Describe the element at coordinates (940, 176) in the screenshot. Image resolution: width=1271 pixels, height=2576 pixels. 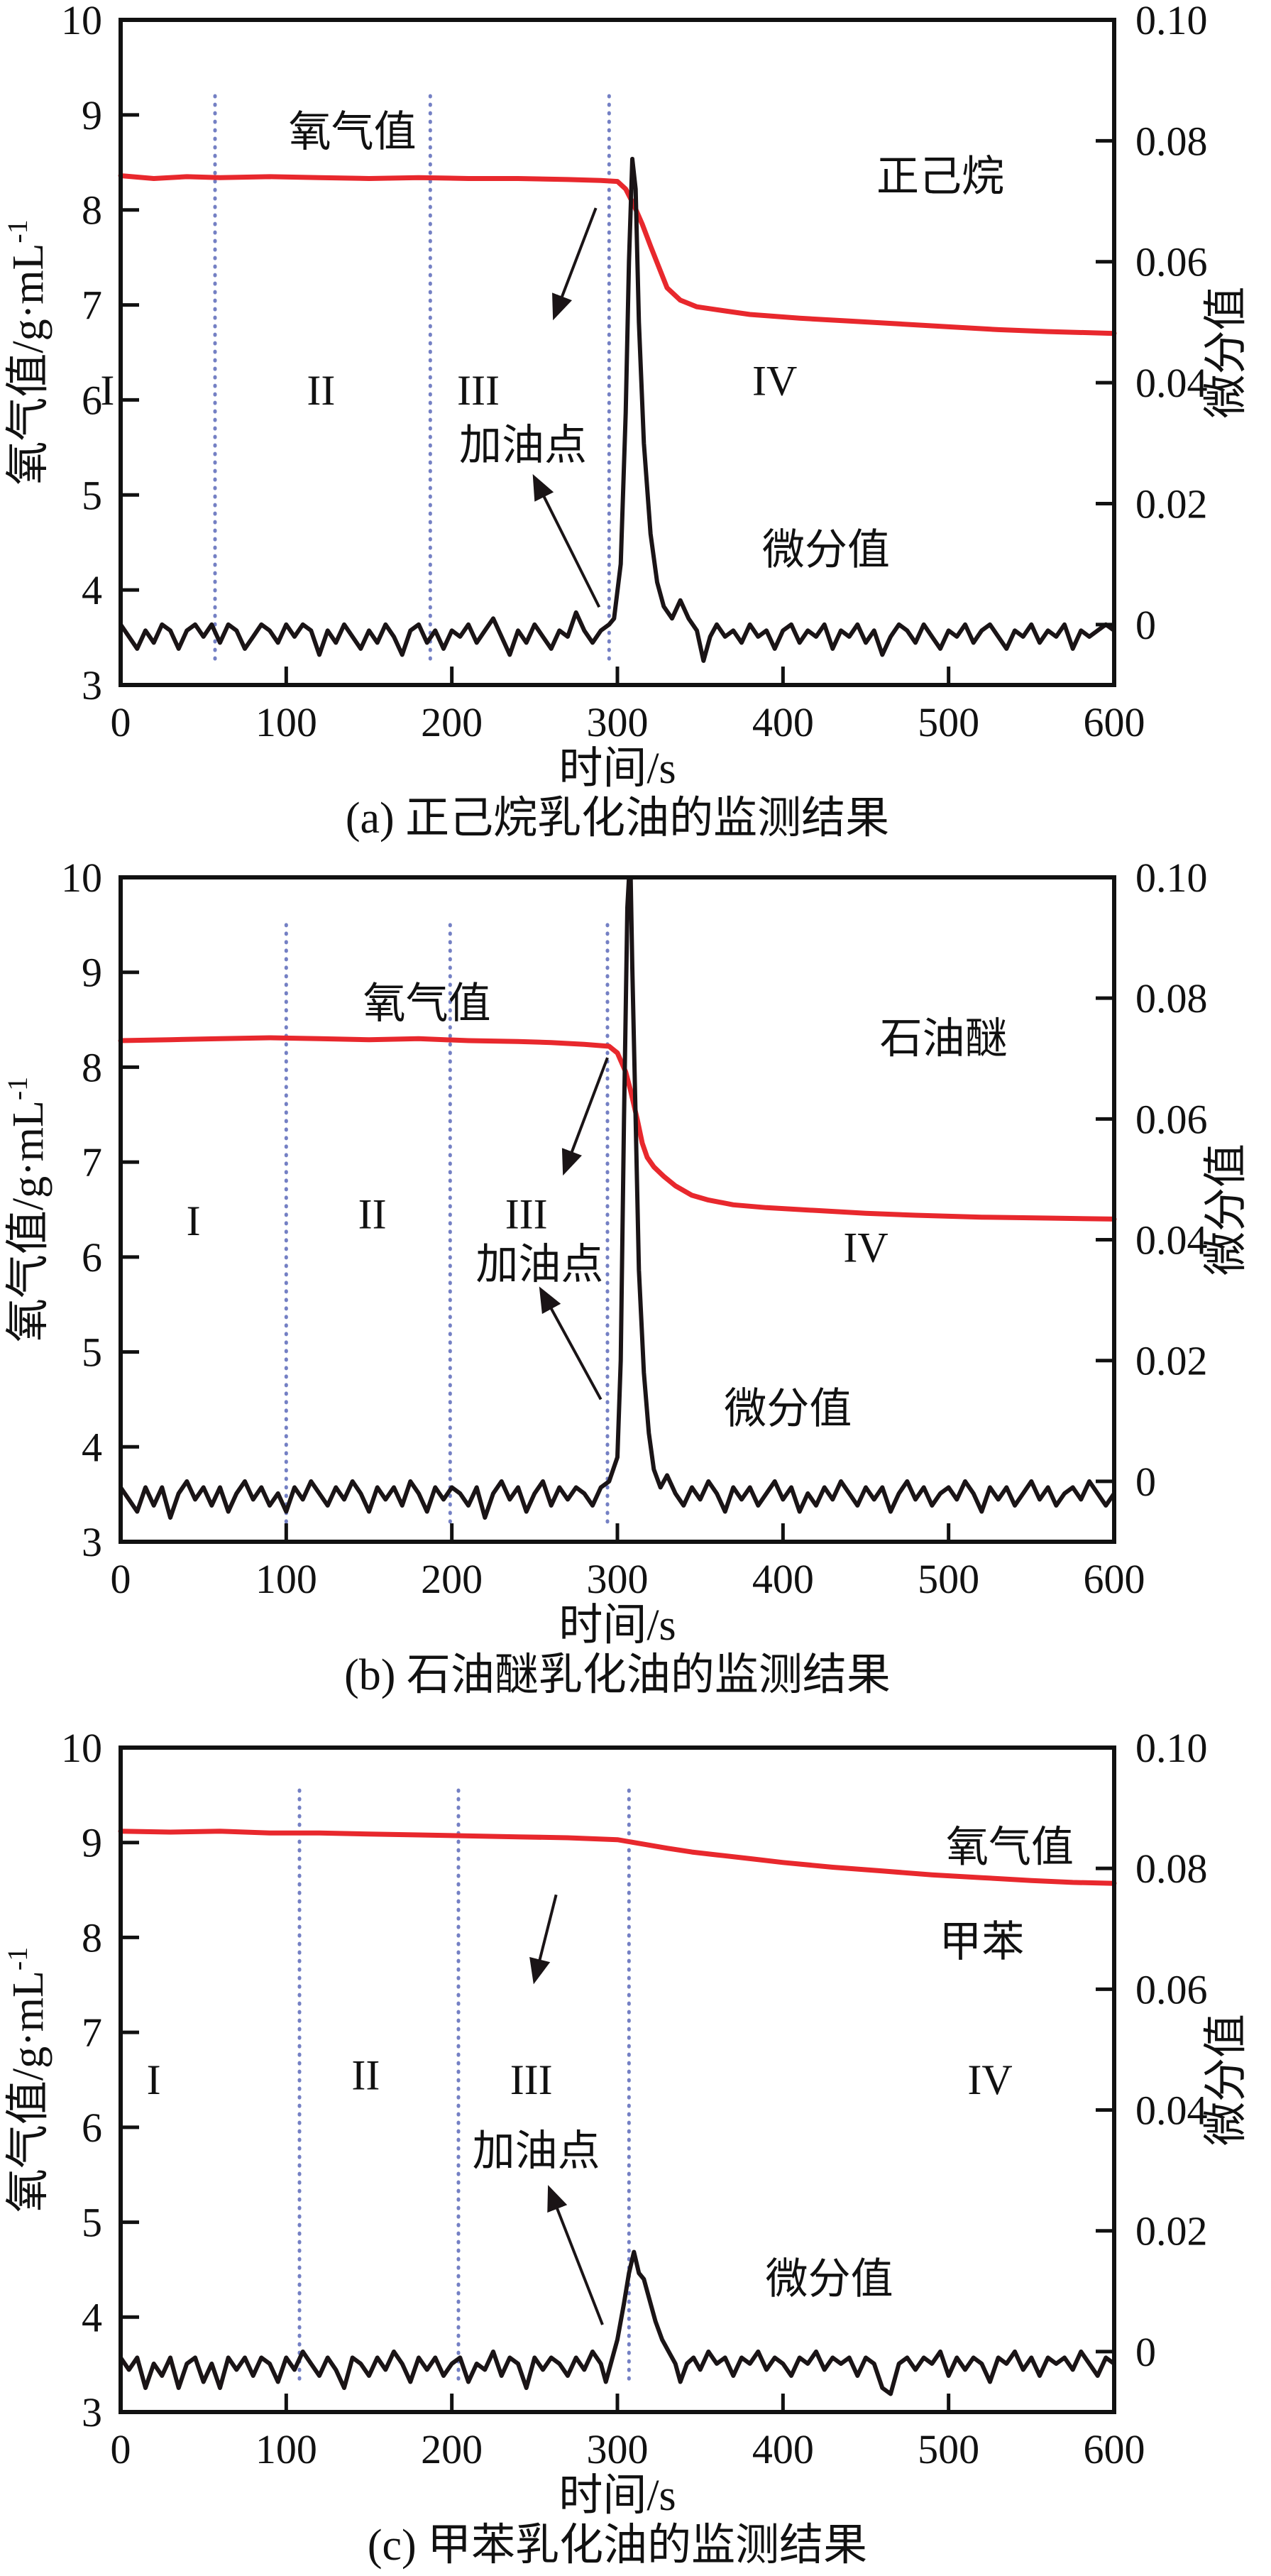
I see `oil-name-label: 正己烷` at that location.